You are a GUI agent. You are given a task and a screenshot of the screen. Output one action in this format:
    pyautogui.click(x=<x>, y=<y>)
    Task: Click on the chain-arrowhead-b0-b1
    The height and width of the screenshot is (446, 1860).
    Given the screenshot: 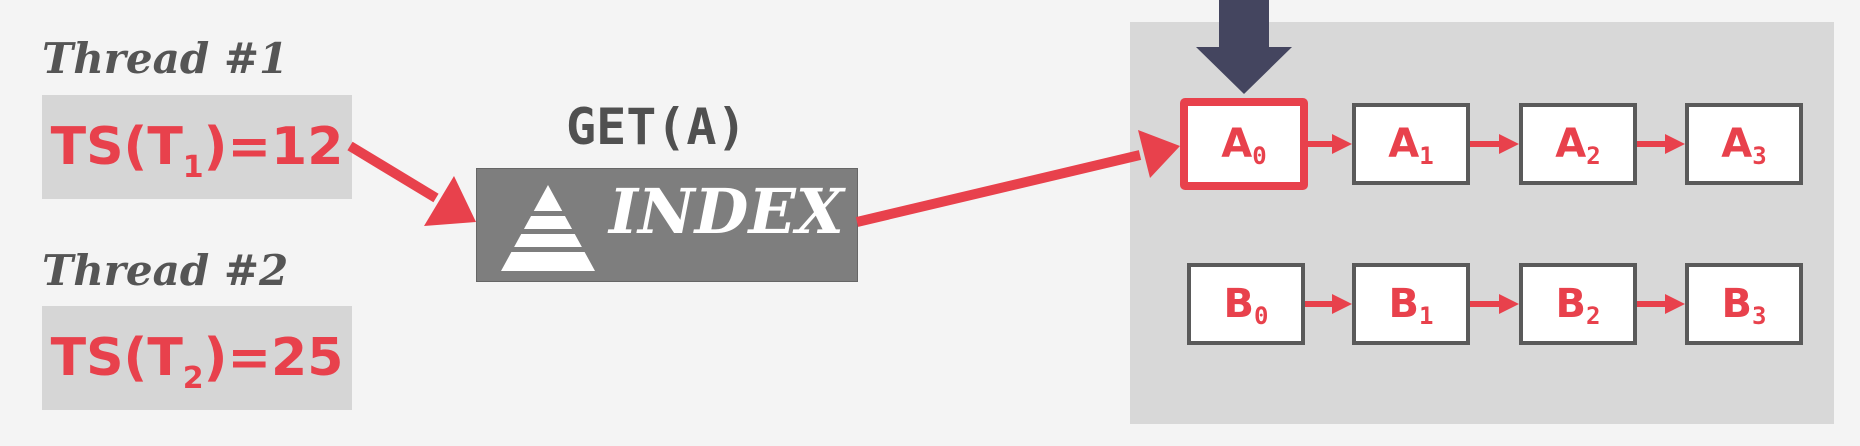 What is the action you would take?
    pyautogui.click(x=1342, y=304)
    